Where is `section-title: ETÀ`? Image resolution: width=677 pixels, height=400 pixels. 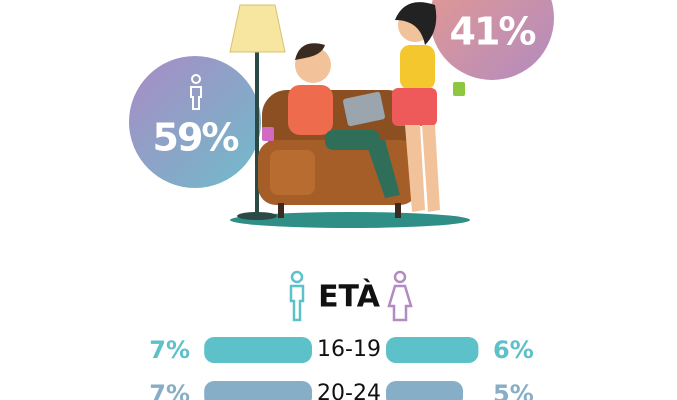 section-title: ETÀ is located at coordinates (349, 297).